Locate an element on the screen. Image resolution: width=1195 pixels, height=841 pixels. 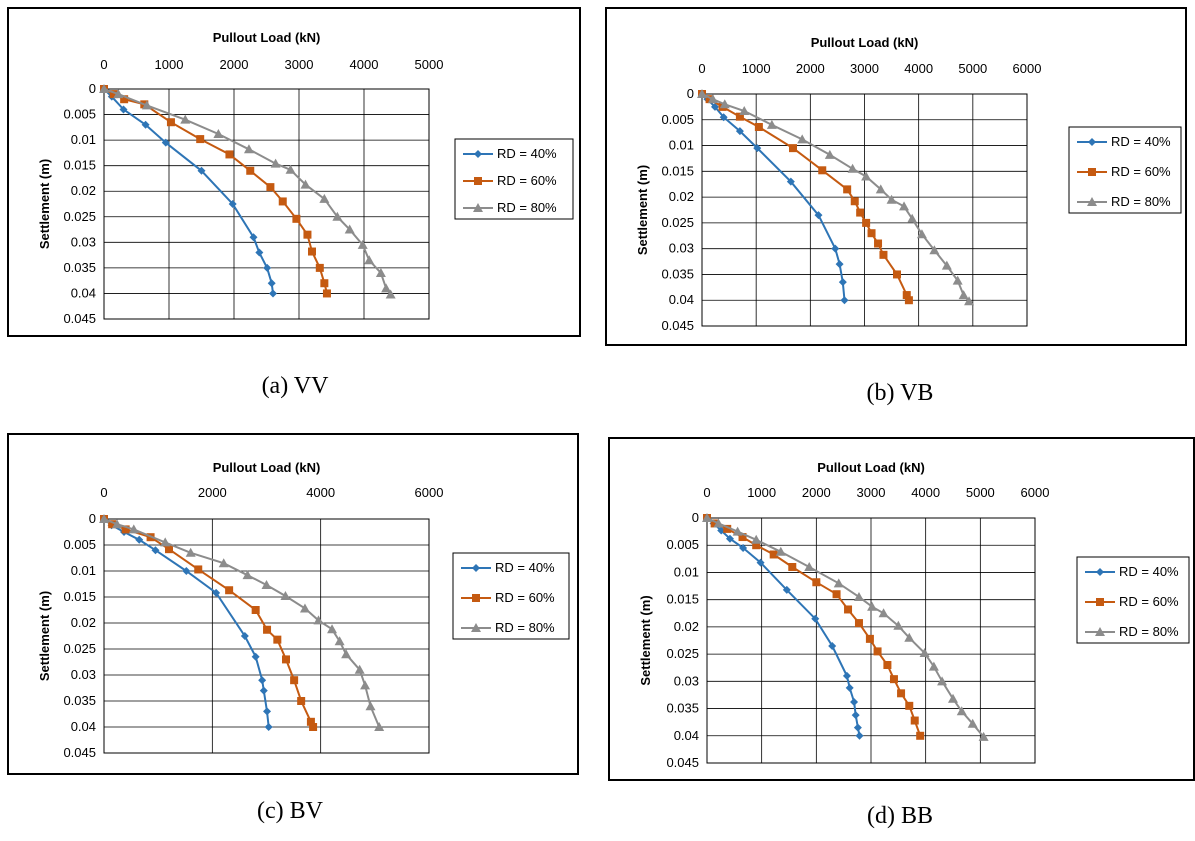
legend-box is located at coordinates (1133, 600).